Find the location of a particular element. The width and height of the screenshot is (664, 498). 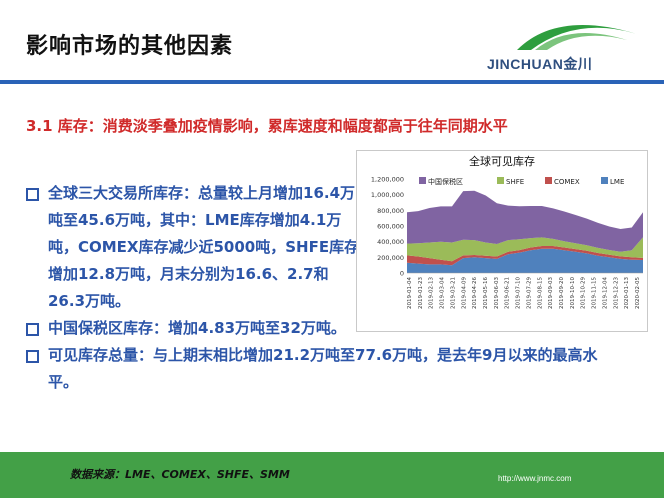

y-tick-label: 600,000 is located at coordinates (390, 227).